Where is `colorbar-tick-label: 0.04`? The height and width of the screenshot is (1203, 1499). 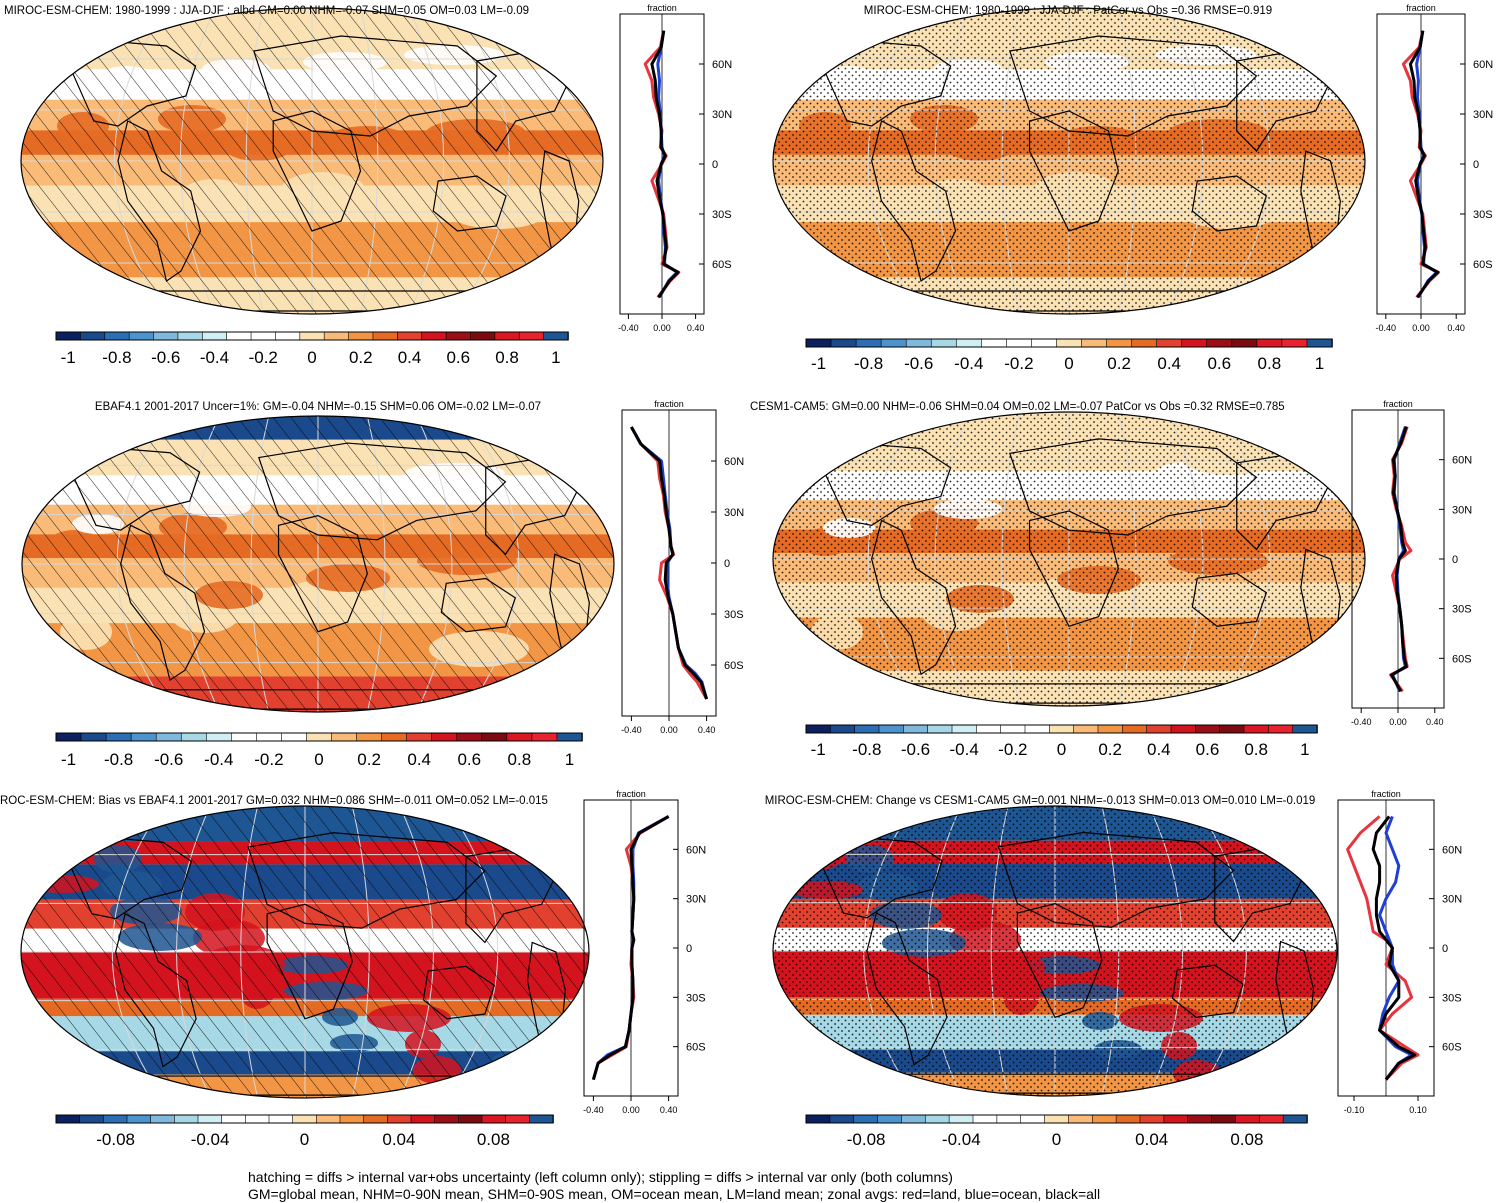
colorbar-tick-label: 0.04 is located at coordinates (398, 1139).